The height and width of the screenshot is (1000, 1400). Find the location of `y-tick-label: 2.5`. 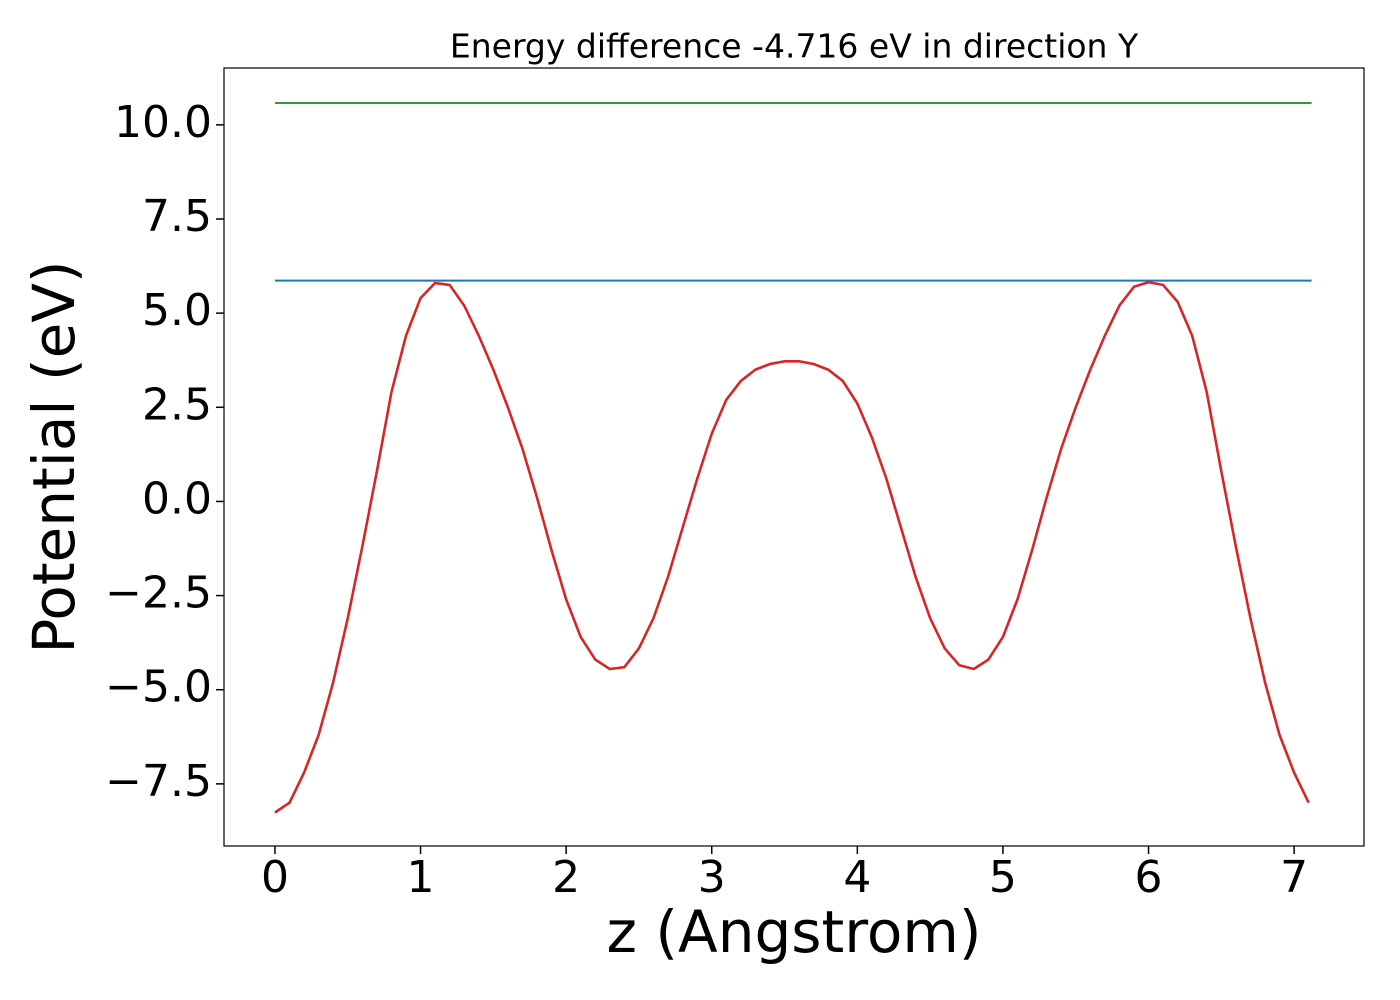

y-tick-label: 2.5 is located at coordinates (177, 404).